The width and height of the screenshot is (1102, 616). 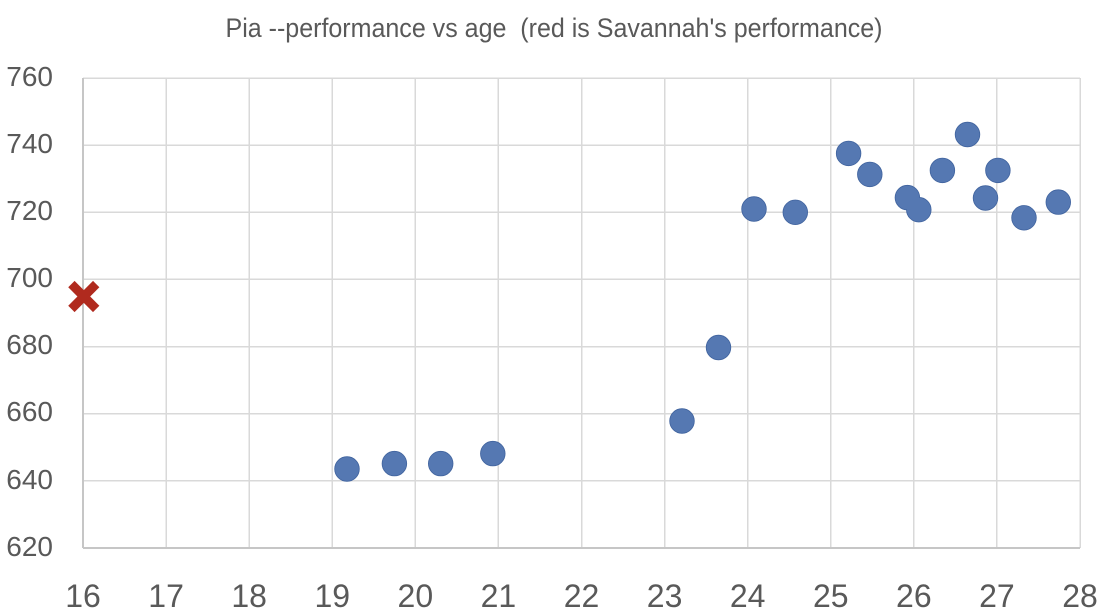 I want to click on svg-text: 26, so click(x=914, y=596).